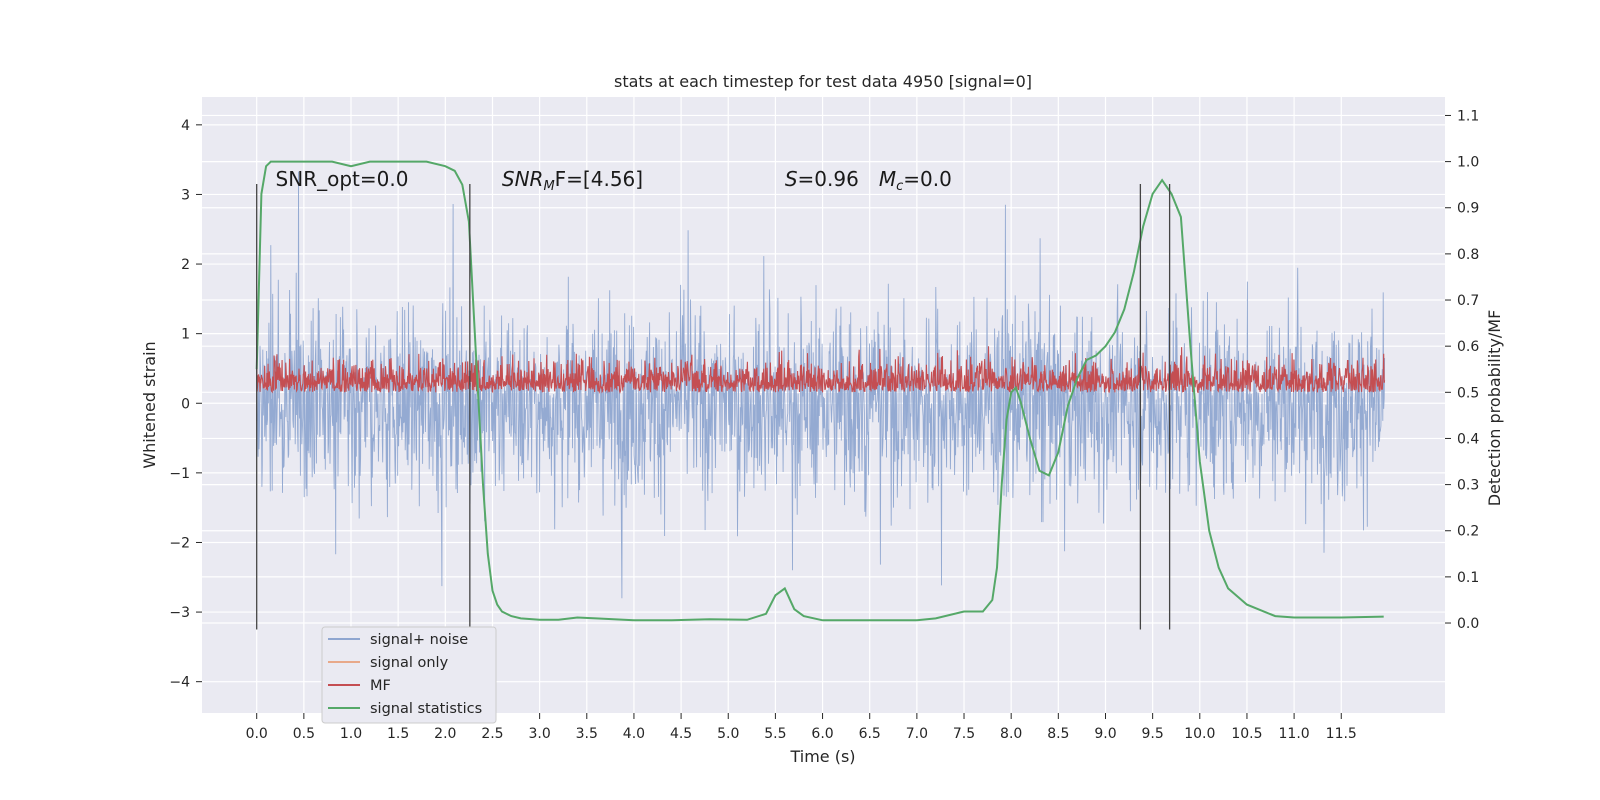 The height and width of the screenshot is (800, 1600). I want to click on y-tick-label: 0, so click(185, 404).